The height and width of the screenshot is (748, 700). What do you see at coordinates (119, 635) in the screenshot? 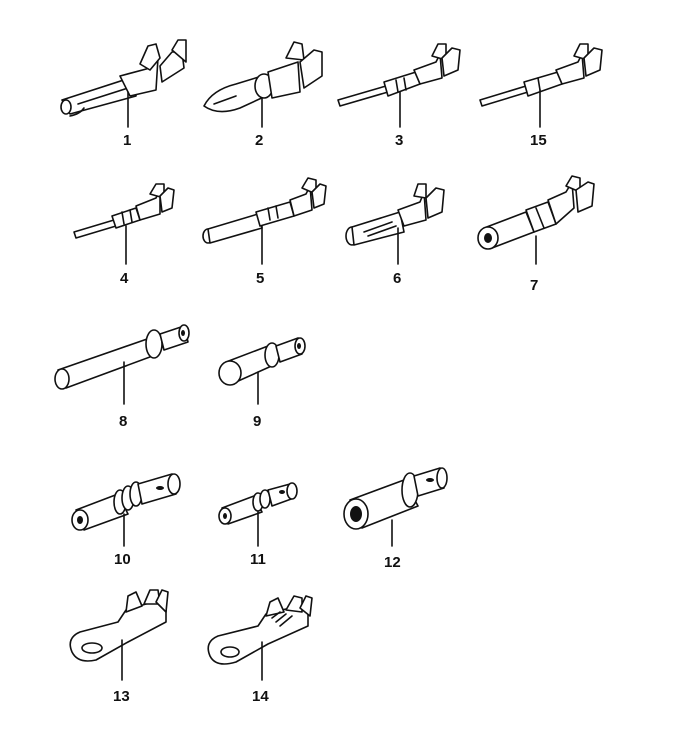
I see `part-13-illustration` at bounding box center [119, 635].